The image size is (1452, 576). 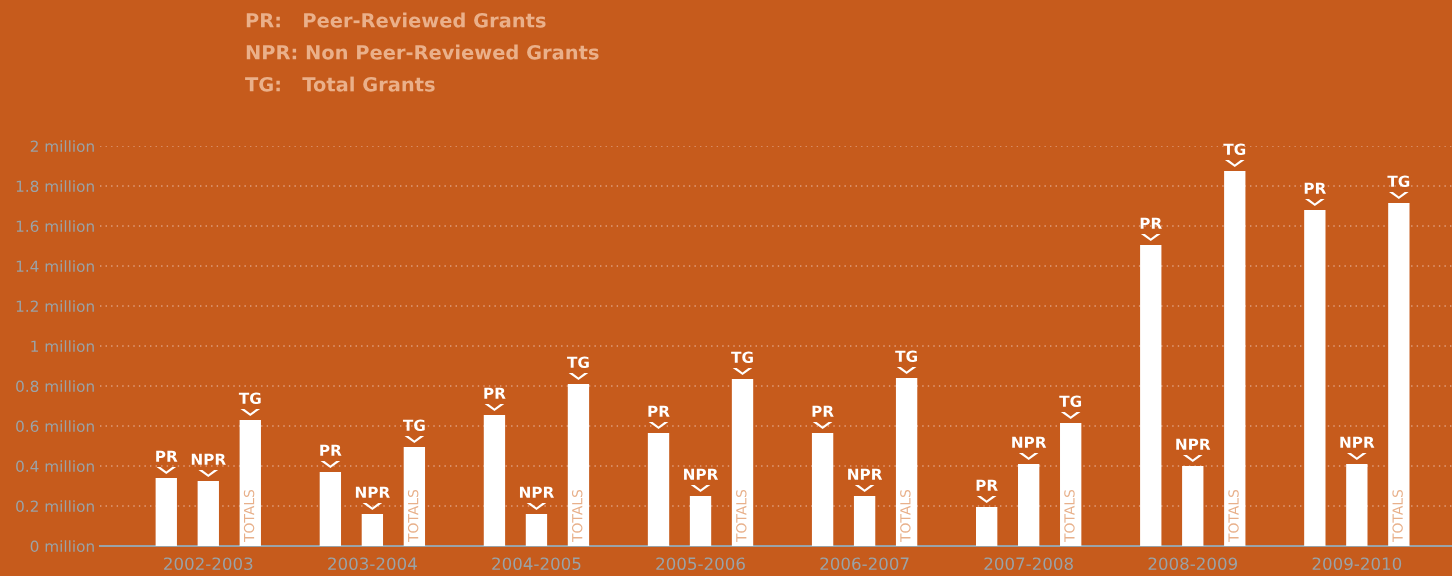 I want to click on text: TG: Total Grants, so click(x=340, y=84).